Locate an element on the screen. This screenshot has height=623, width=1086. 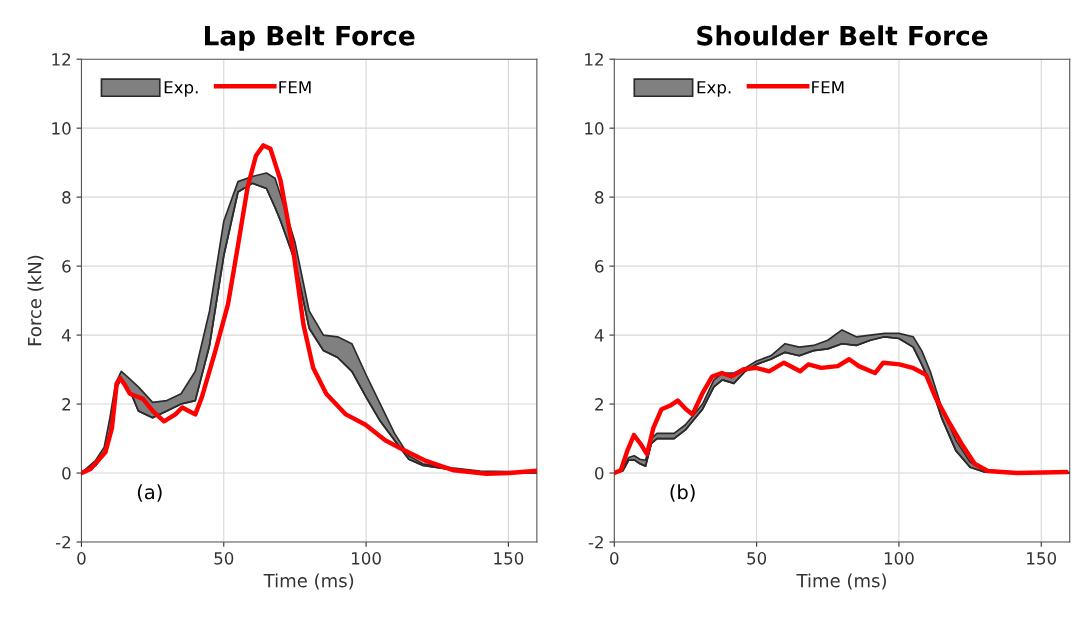
y-axis-title: Force (kN) is located at coordinates (35, 300).